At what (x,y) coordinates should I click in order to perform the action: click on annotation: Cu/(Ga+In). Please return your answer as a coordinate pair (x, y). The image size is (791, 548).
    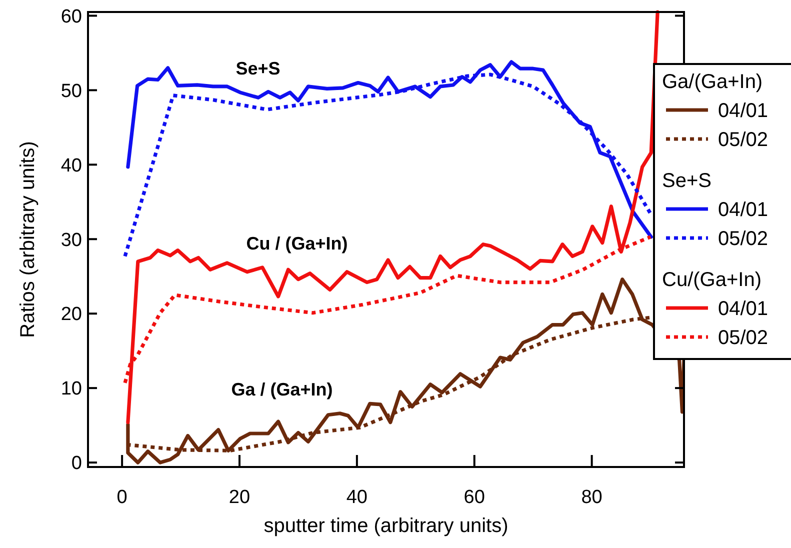
    Looking at the image, I should click on (712, 280).